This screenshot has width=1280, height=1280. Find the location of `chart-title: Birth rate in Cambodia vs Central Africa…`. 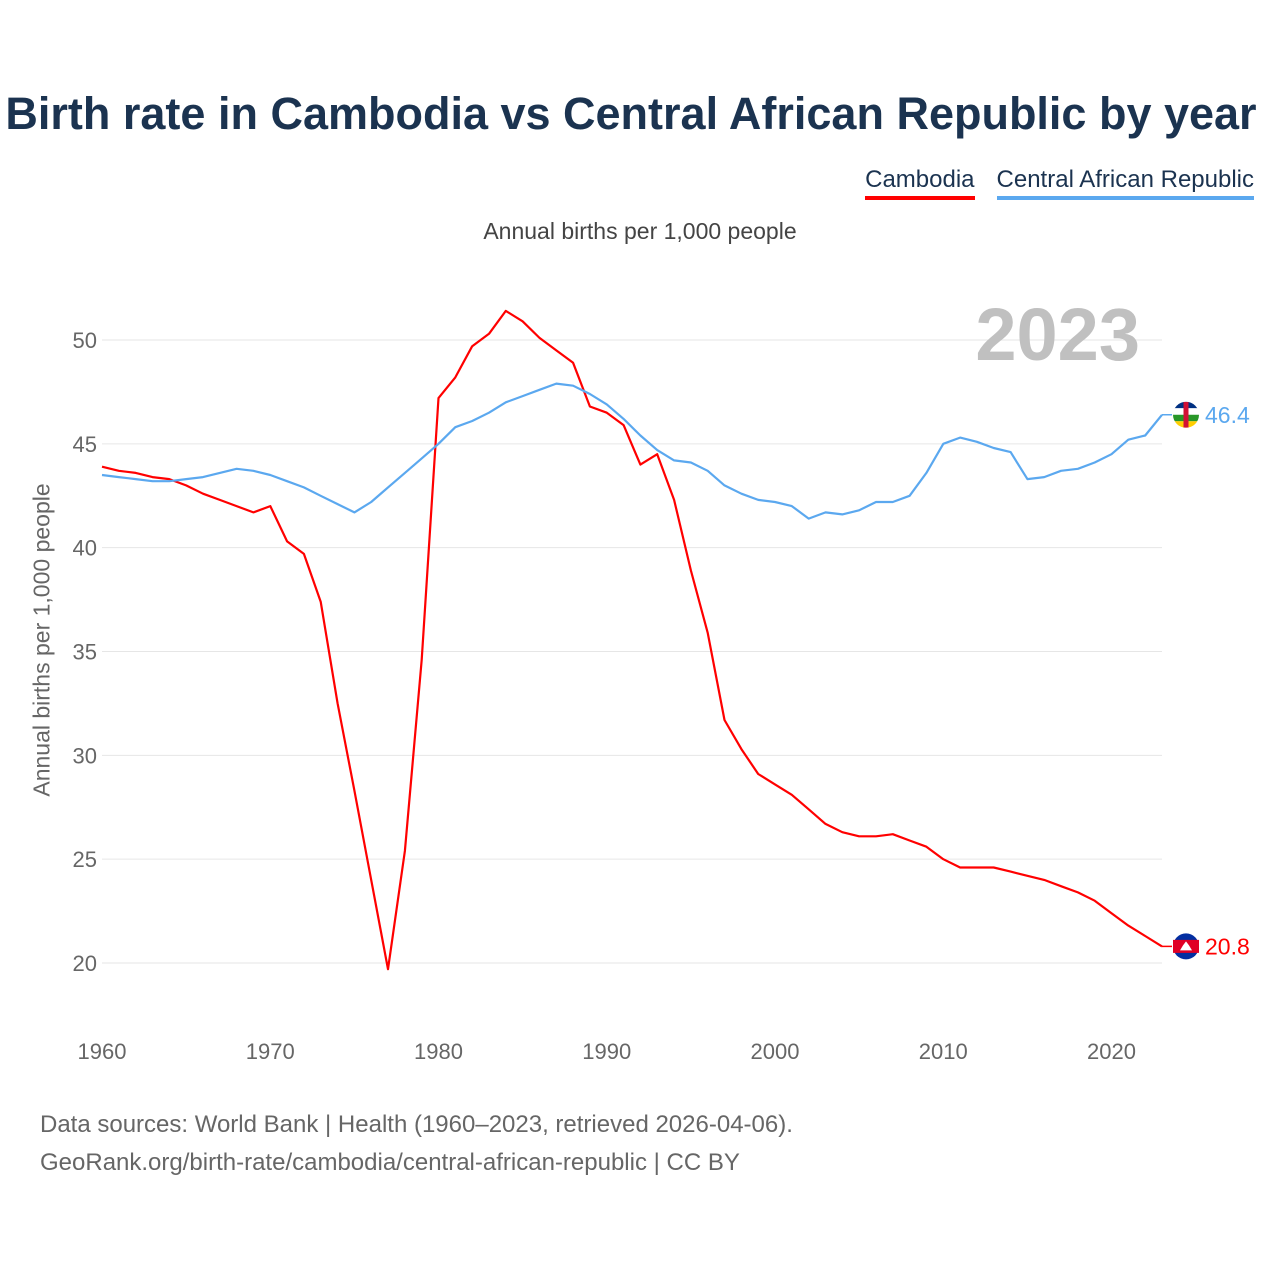

chart-title: Birth rate in Cambodia vs Central Africa… is located at coordinates (631, 113).